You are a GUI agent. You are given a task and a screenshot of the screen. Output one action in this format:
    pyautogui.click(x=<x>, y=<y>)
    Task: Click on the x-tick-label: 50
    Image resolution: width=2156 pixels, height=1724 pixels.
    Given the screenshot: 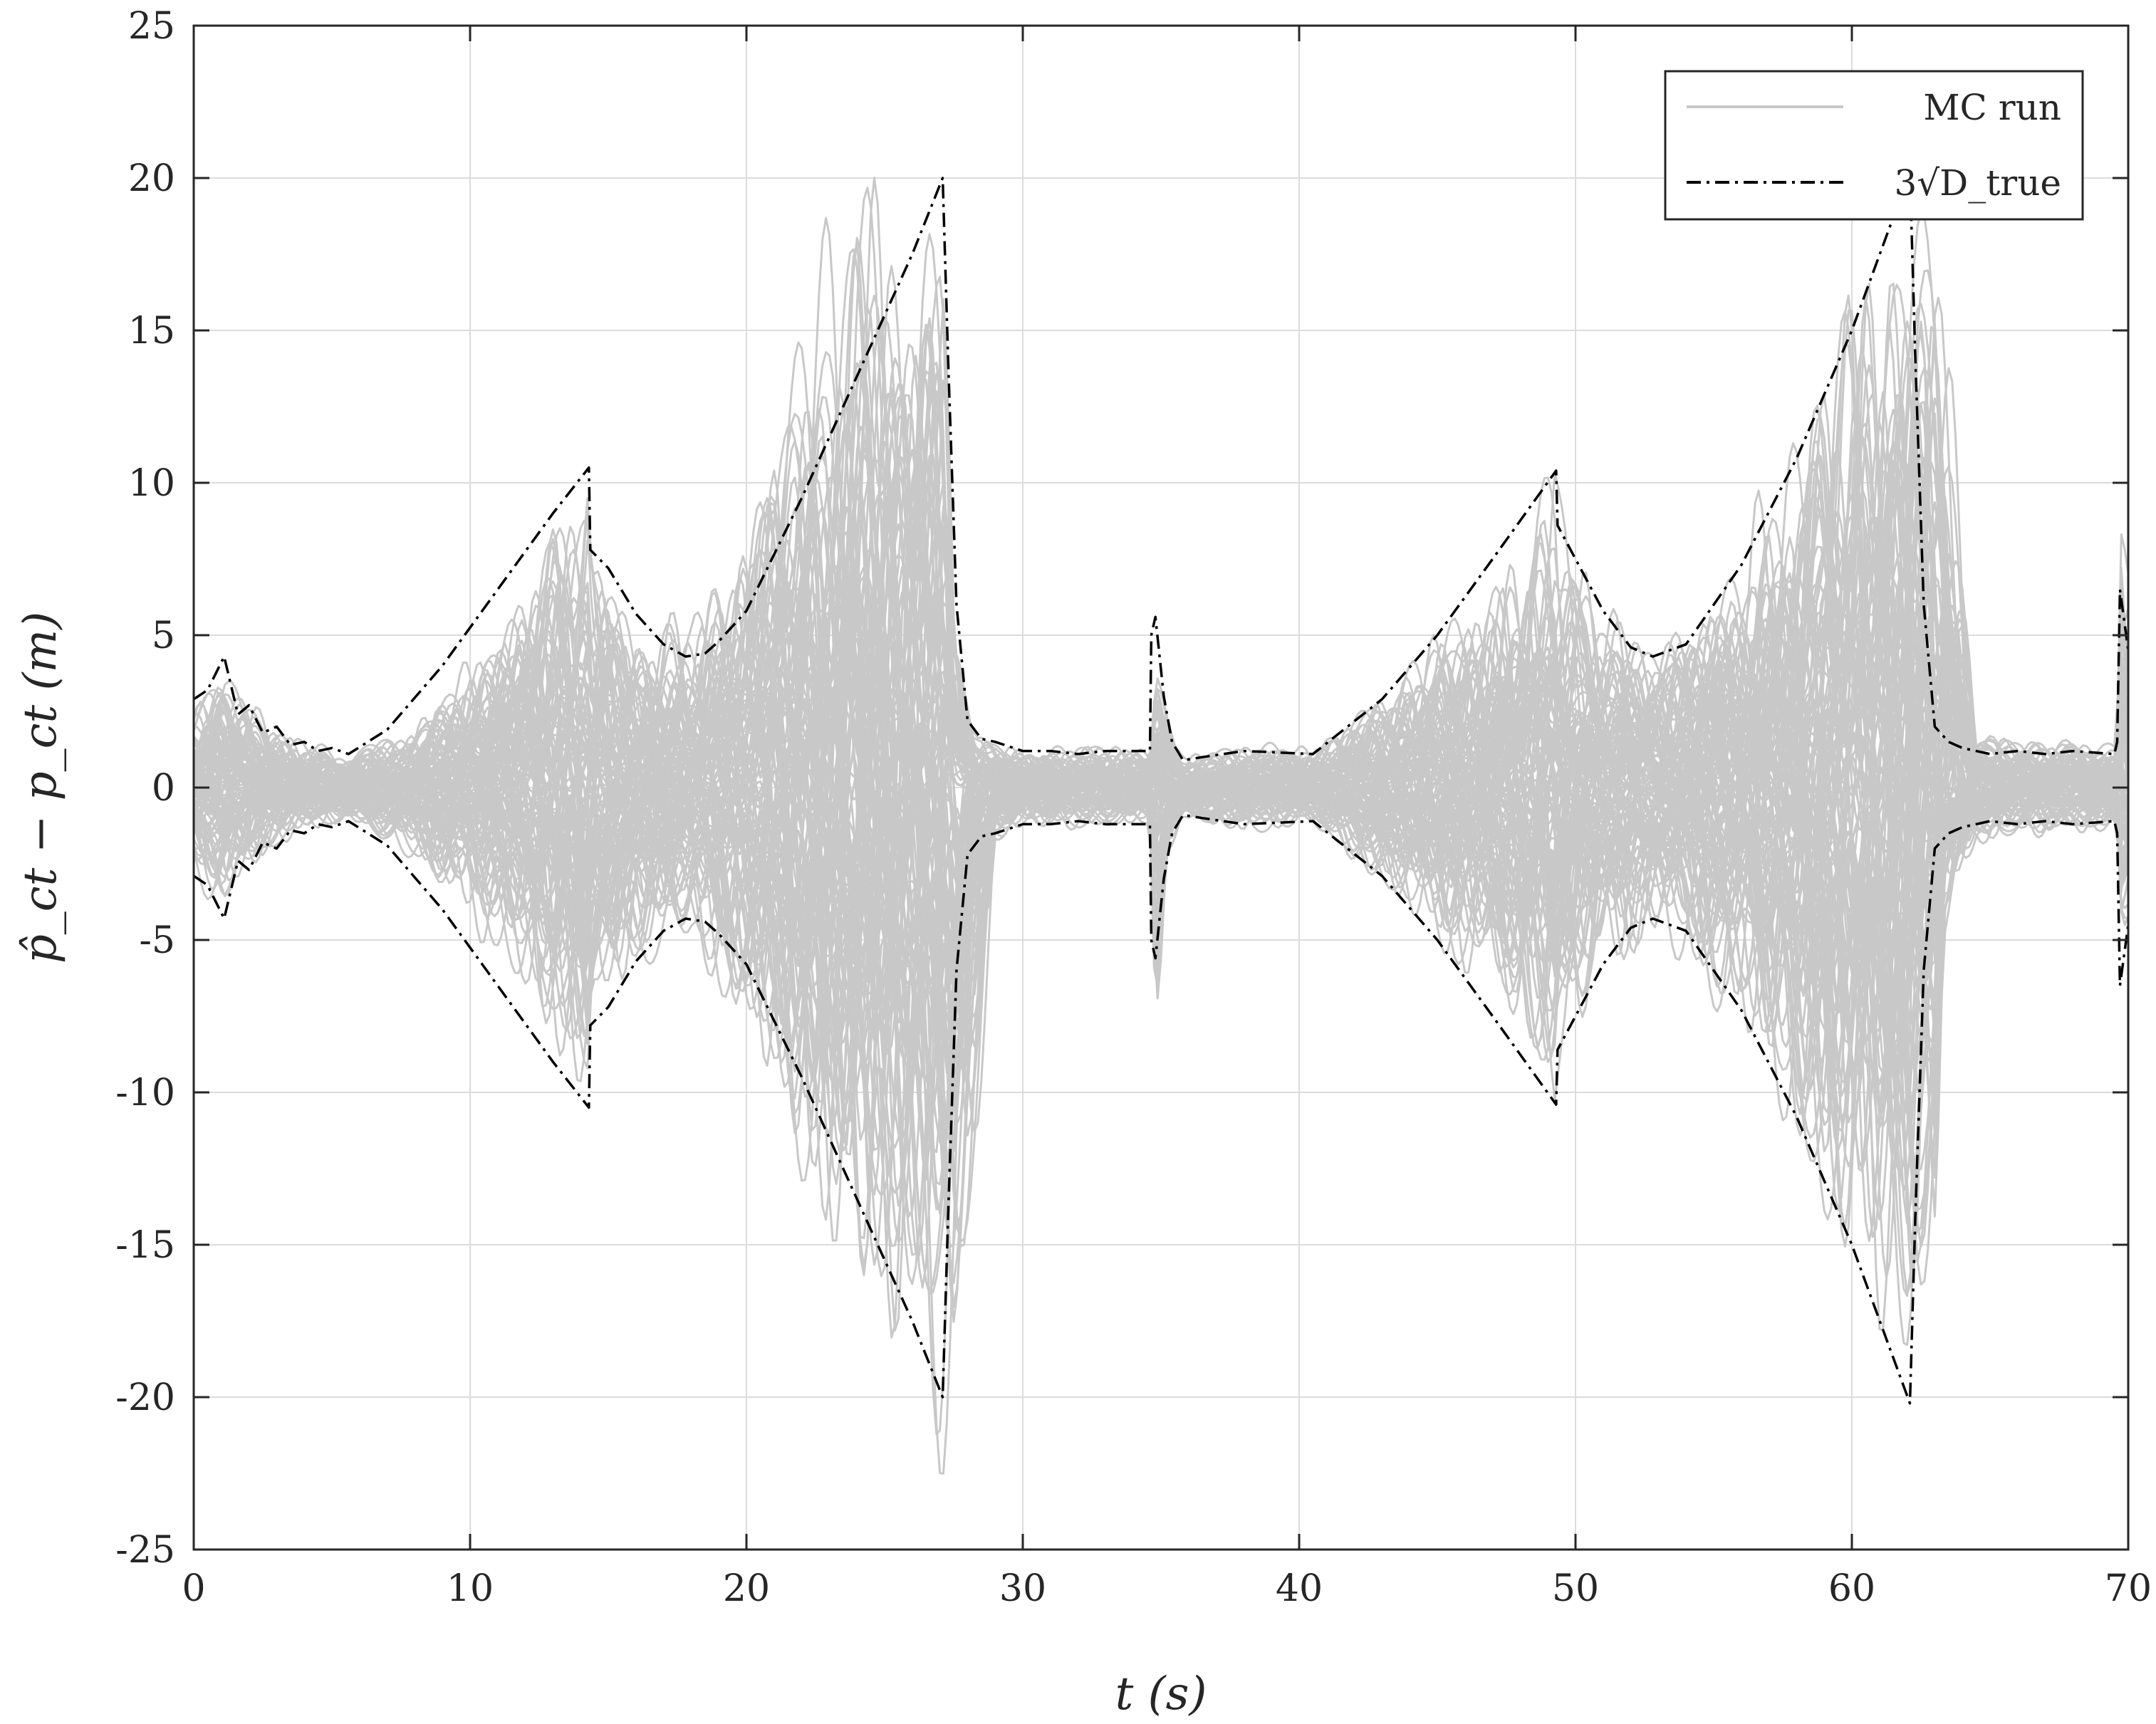 What is the action you would take?
    pyautogui.click(x=1575, y=1588)
    